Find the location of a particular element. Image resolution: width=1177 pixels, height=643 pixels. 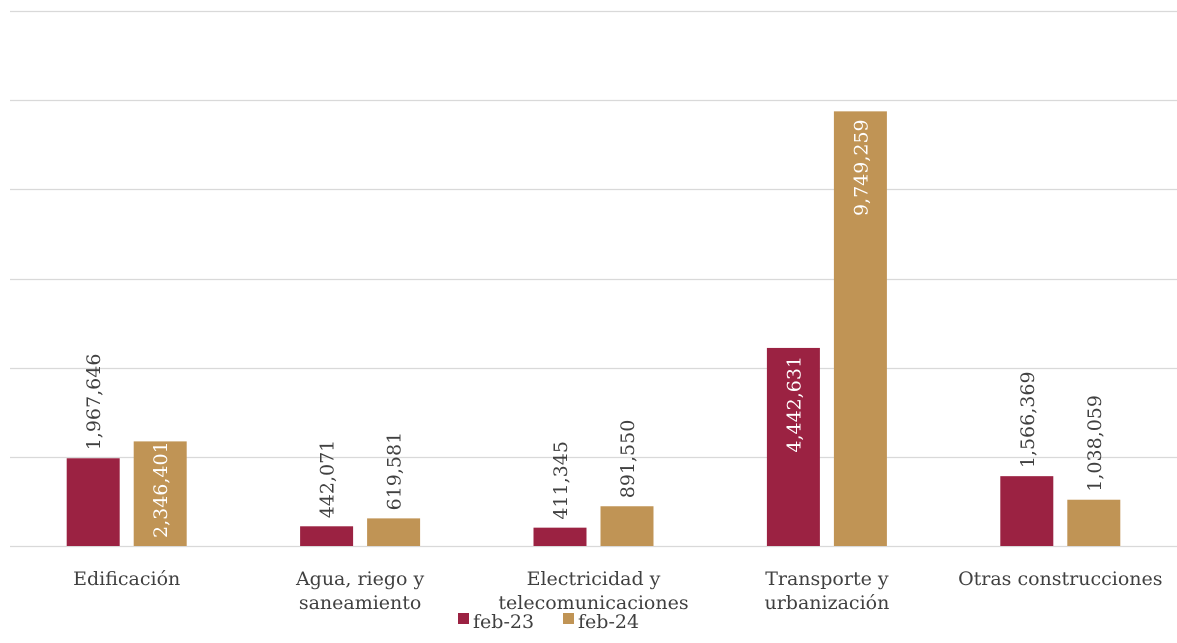

legend-label-feb-24: feb-24 is located at coordinates (608, 622).